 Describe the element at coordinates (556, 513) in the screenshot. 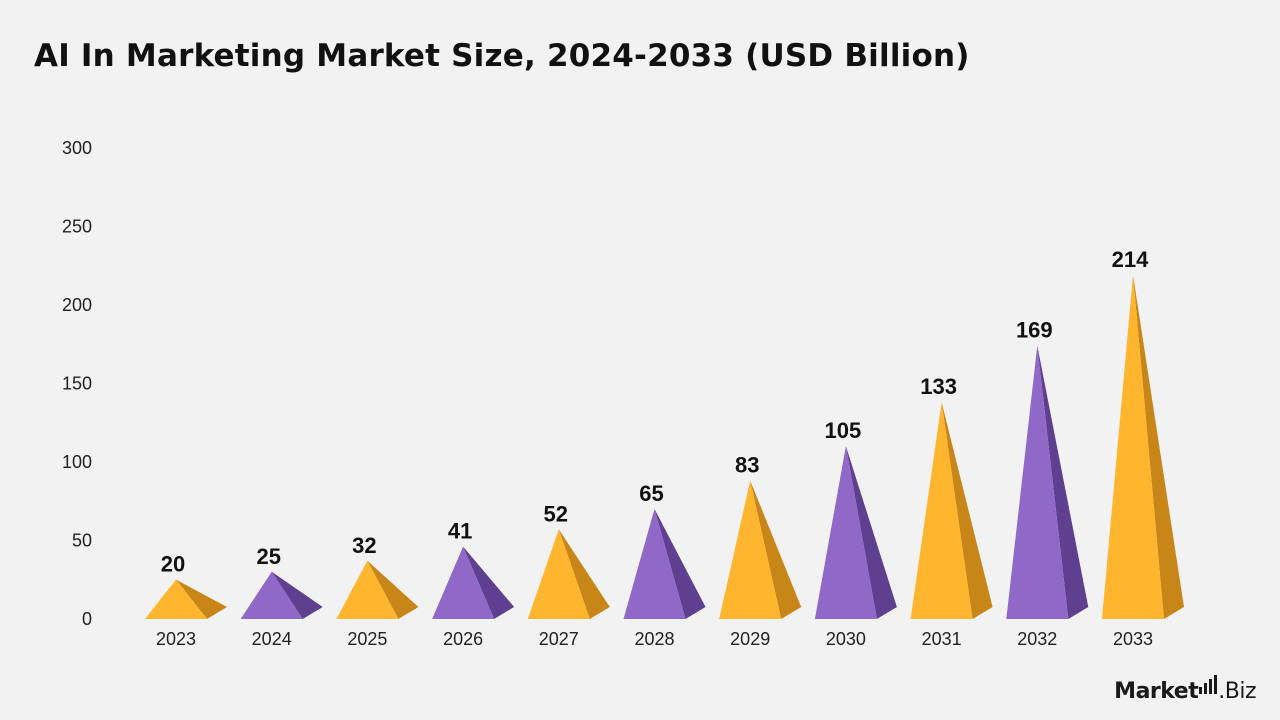

I see `data-label-2027: 52` at that location.